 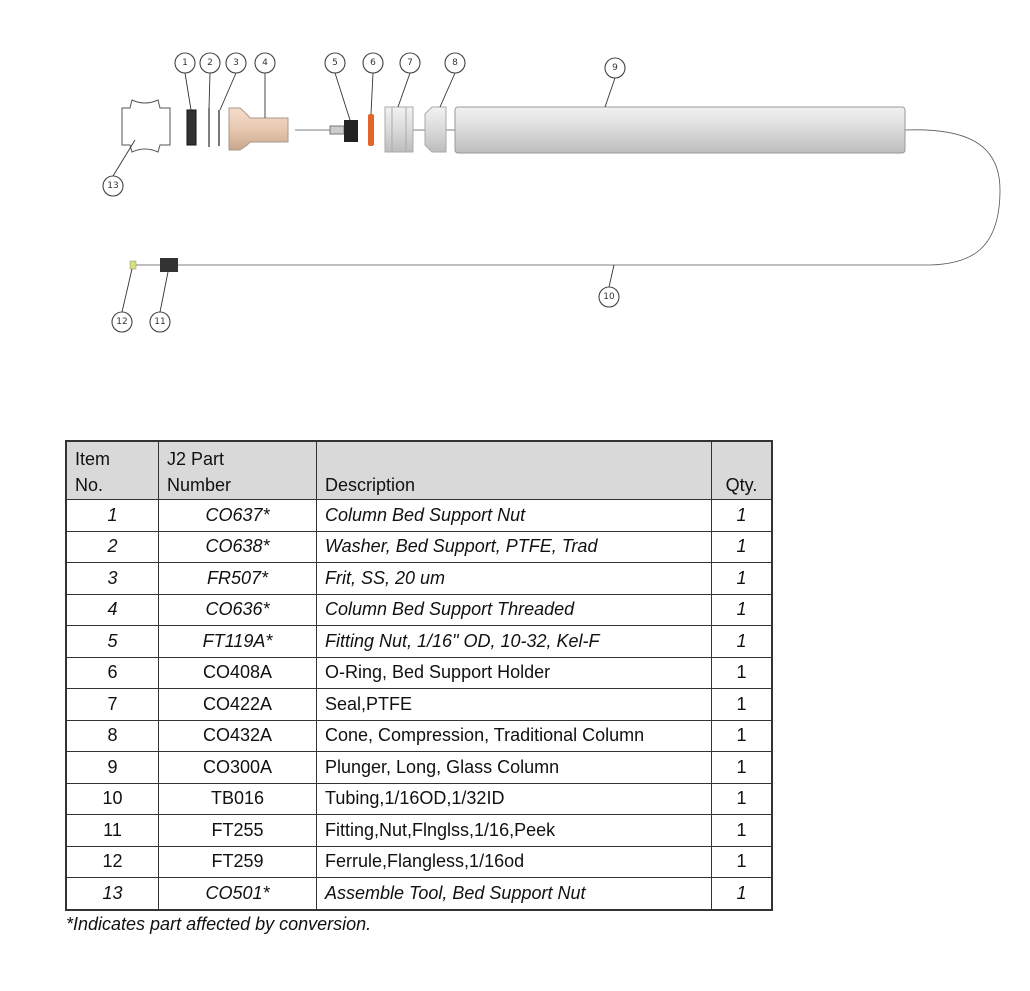 What do you see at coordinates (680, 130) in the screenshot?
I see `glass-column-plunger` at bounding box center [680, 130].